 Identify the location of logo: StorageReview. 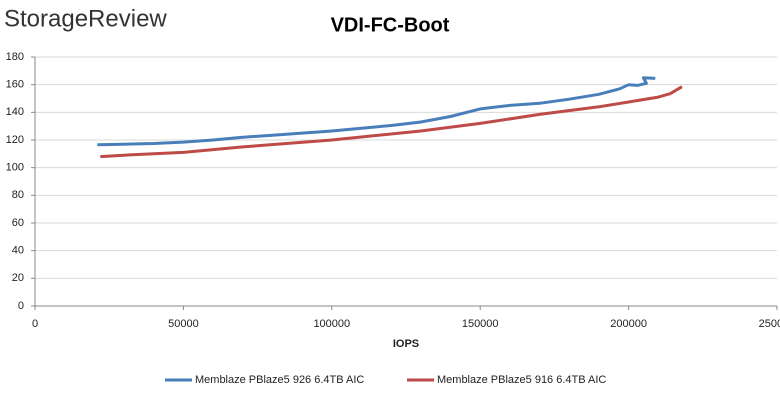
(85, 18).